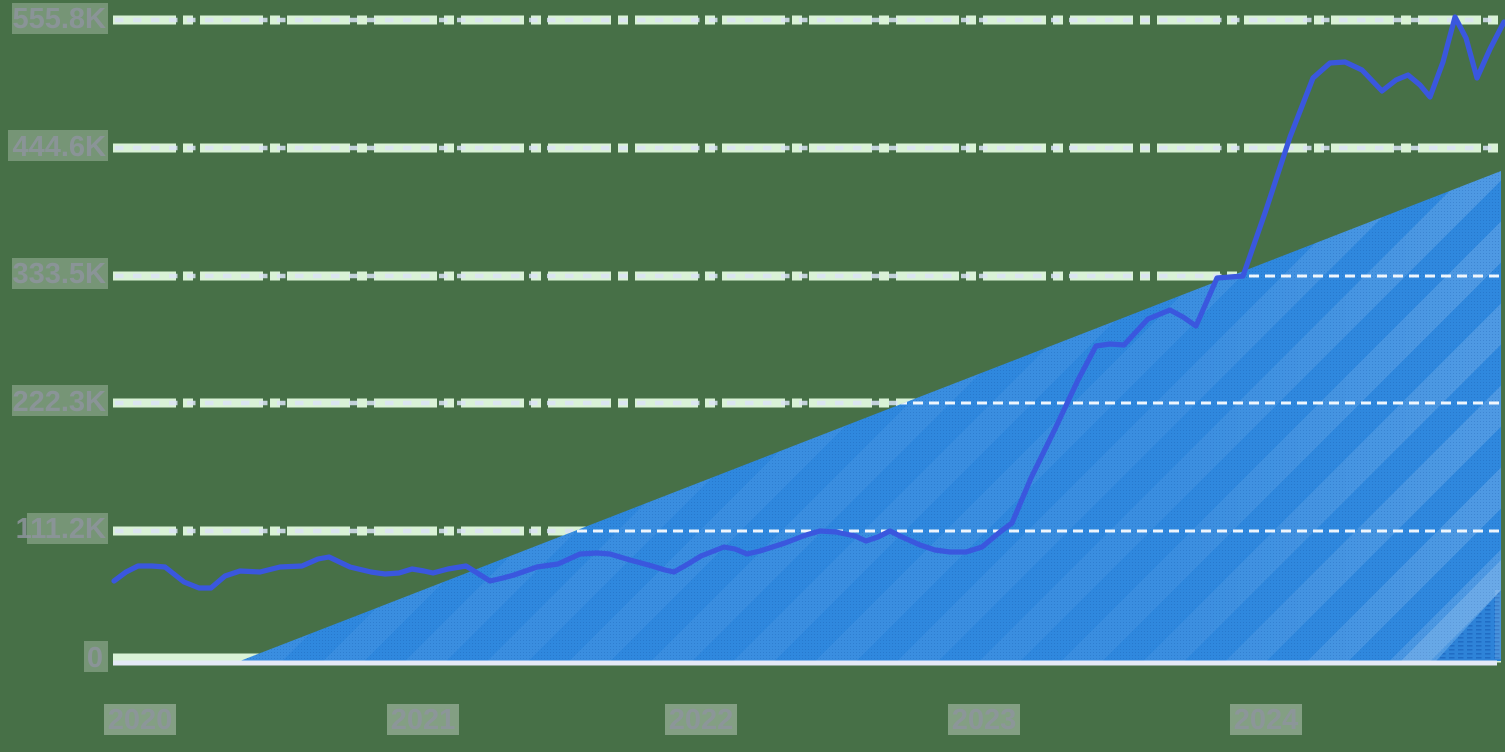  I want to click on svg-text: 2023, so click(984, 720).